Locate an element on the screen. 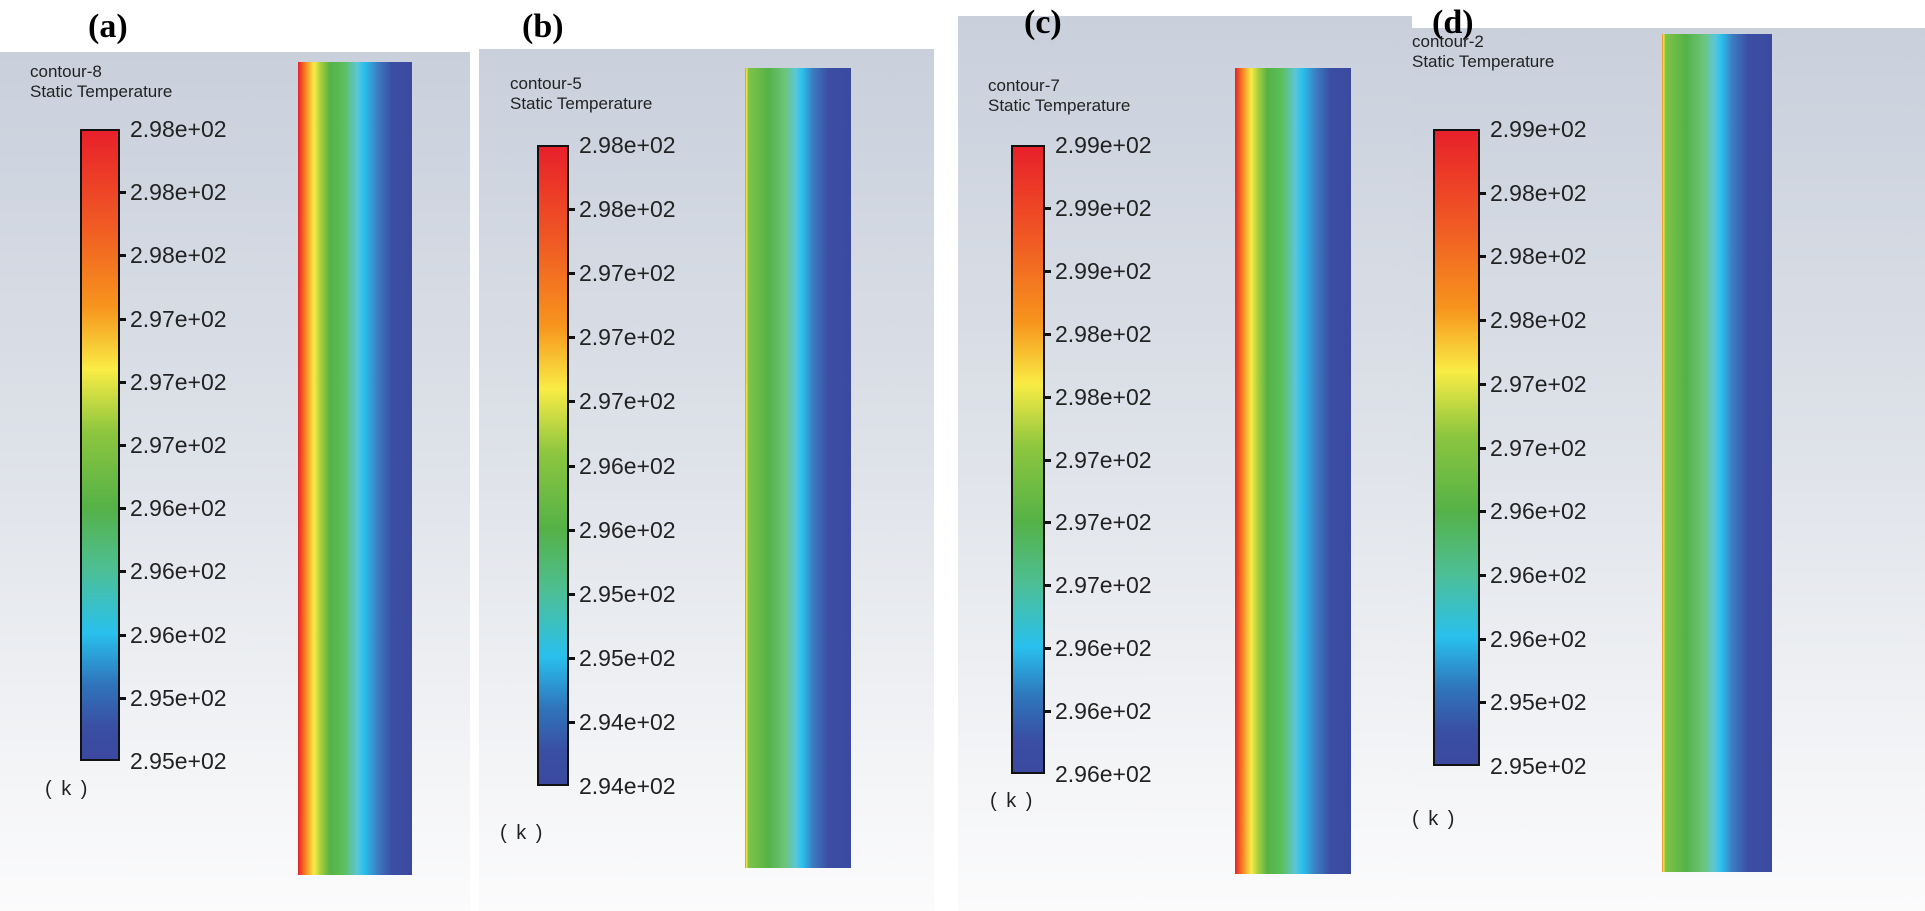 The width and height of the screenshot is (1925, 911). legend-title: contour-8 Static Temperature is located at coordinates (101, 82).